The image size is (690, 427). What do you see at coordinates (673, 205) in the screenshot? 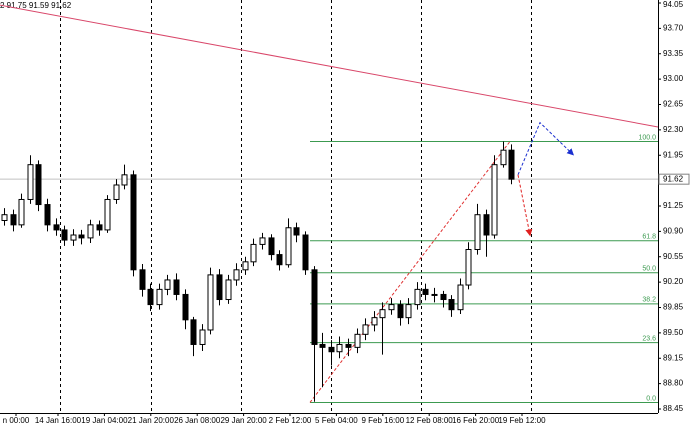
I see `y-tick-label: 91.25` at bounding box center [673, 205].